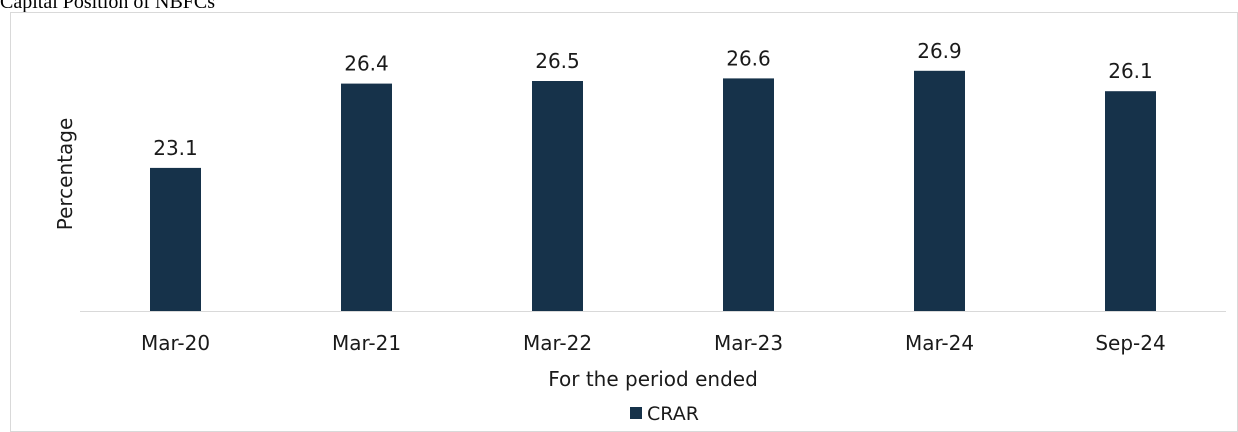  I want to click on x-tick-label-mar-23: Mar-23, so click(748, 343).